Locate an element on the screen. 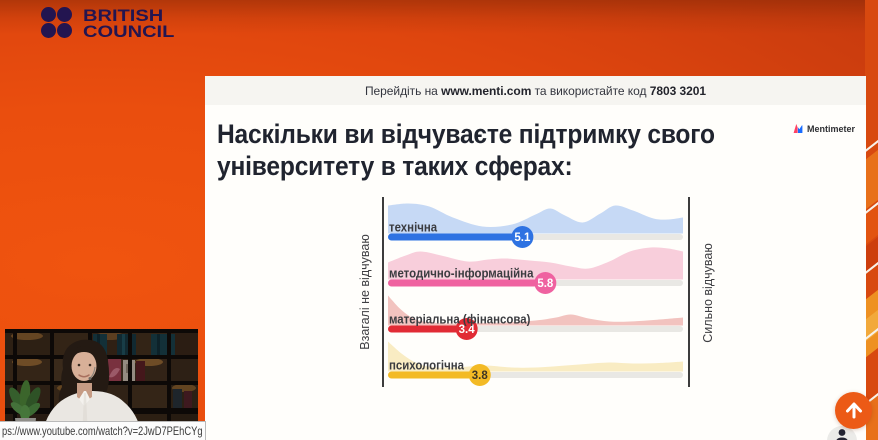  join-instruction-middle: та використайте код is located at coordinates (590, 90).